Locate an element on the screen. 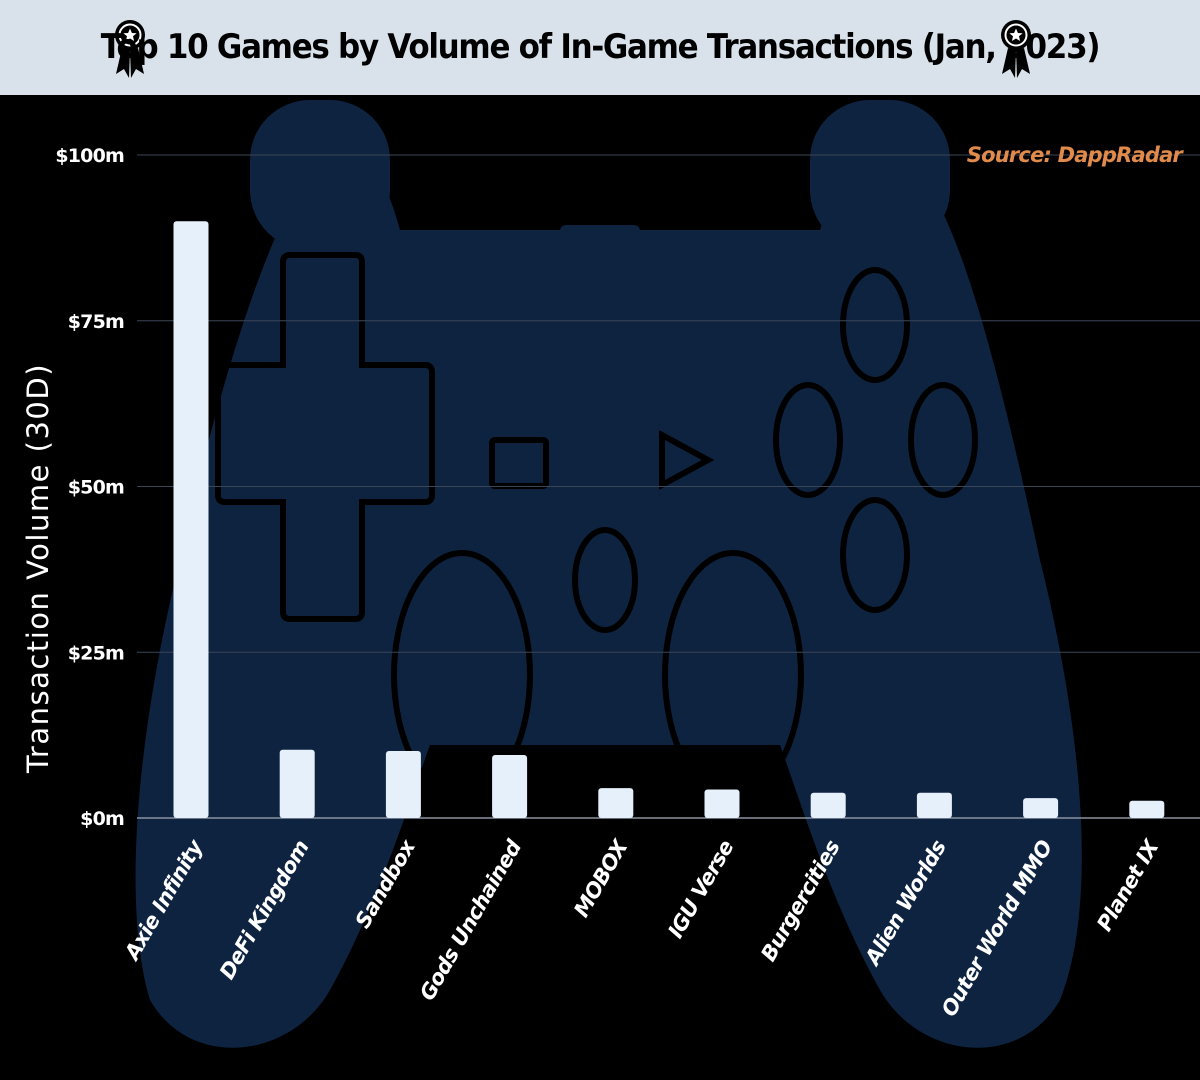 Image resolution: width=1200 pixels, height=1080 pixels. x-tick-label: IGU Verse is located at coordinates (700, 889).